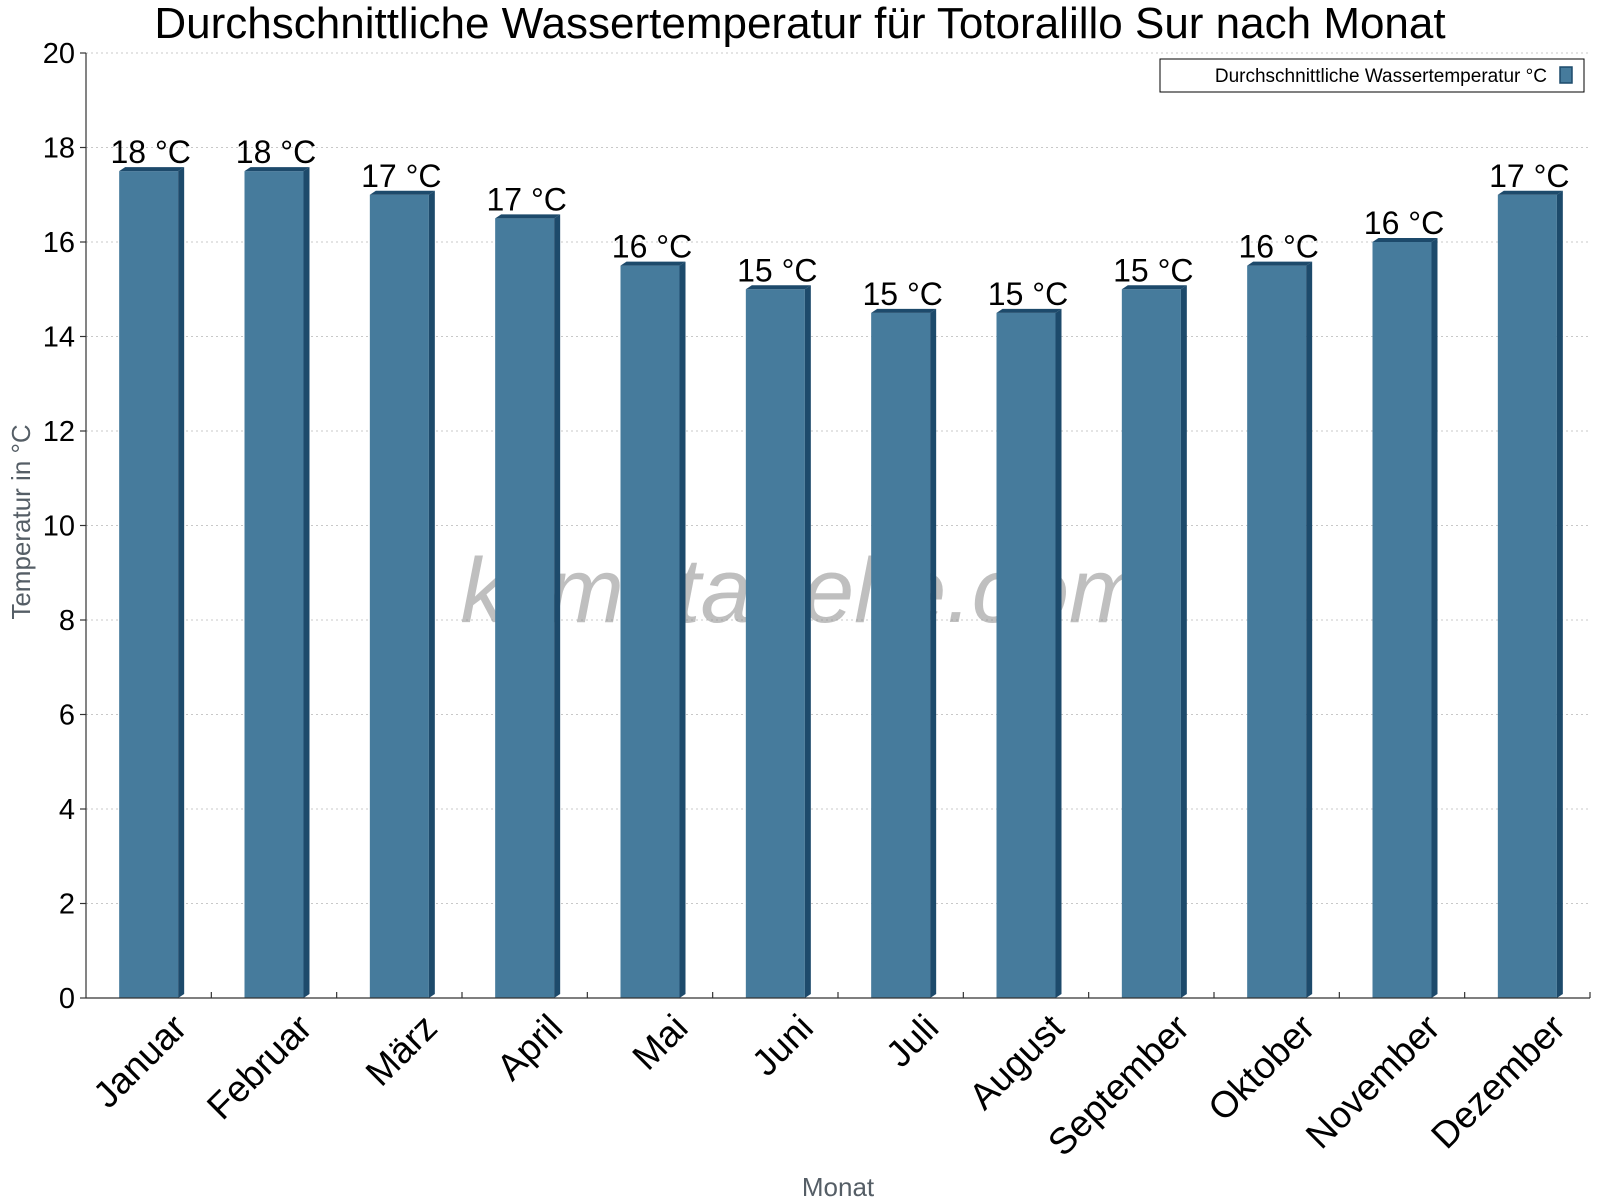 This screenshot has height=1200, width=1600. What do you see at coordinates (67, 810) in the screenshot?
I see `y-tick-label: 4` at bounding box center [67, 810].